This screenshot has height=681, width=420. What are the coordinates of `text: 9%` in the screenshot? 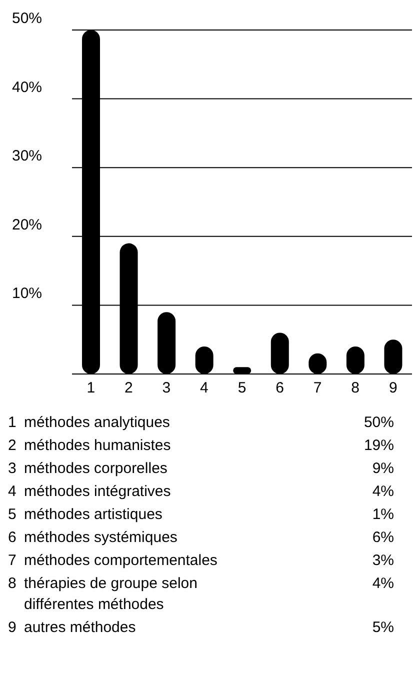 It's located at (382, 469).